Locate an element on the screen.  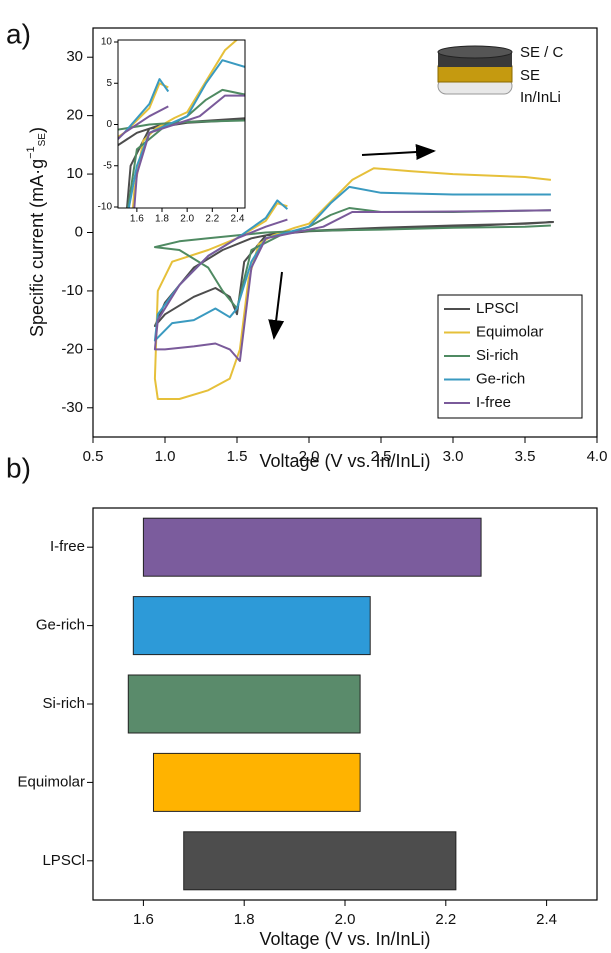
y-tick-label: 30 is located at coordinates (74, 56).